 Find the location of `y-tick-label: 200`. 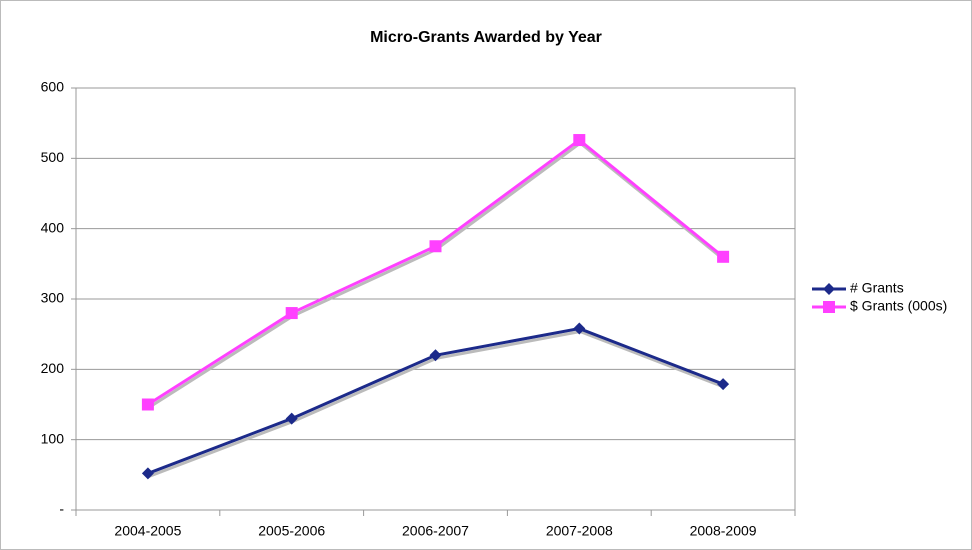

y-tick-label: 200 is located at coordinates (53, 368).